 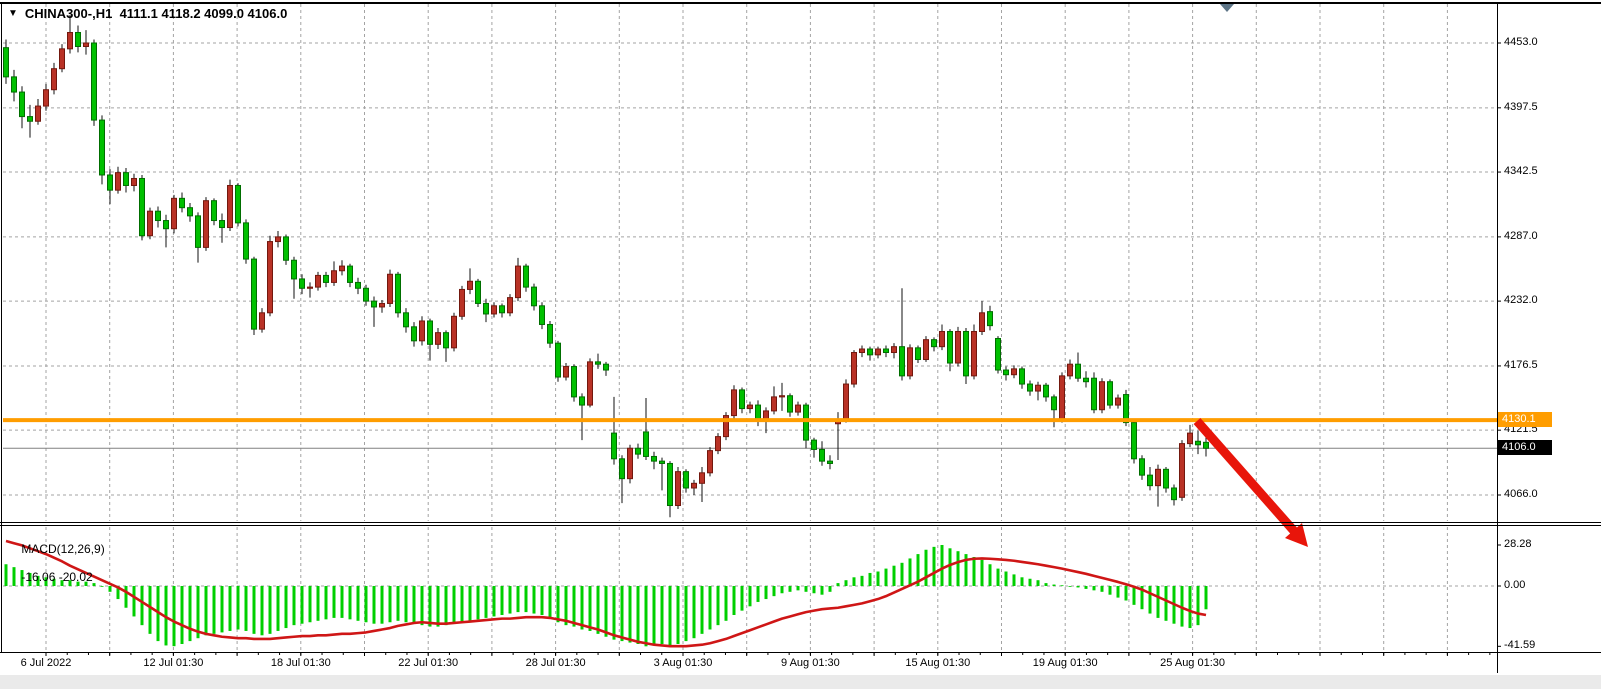 What do you see at coordinates (13, 13) in the screenshot?
I see `symbol-dropdown-icon: ▼` at bounding box center [13, 13].